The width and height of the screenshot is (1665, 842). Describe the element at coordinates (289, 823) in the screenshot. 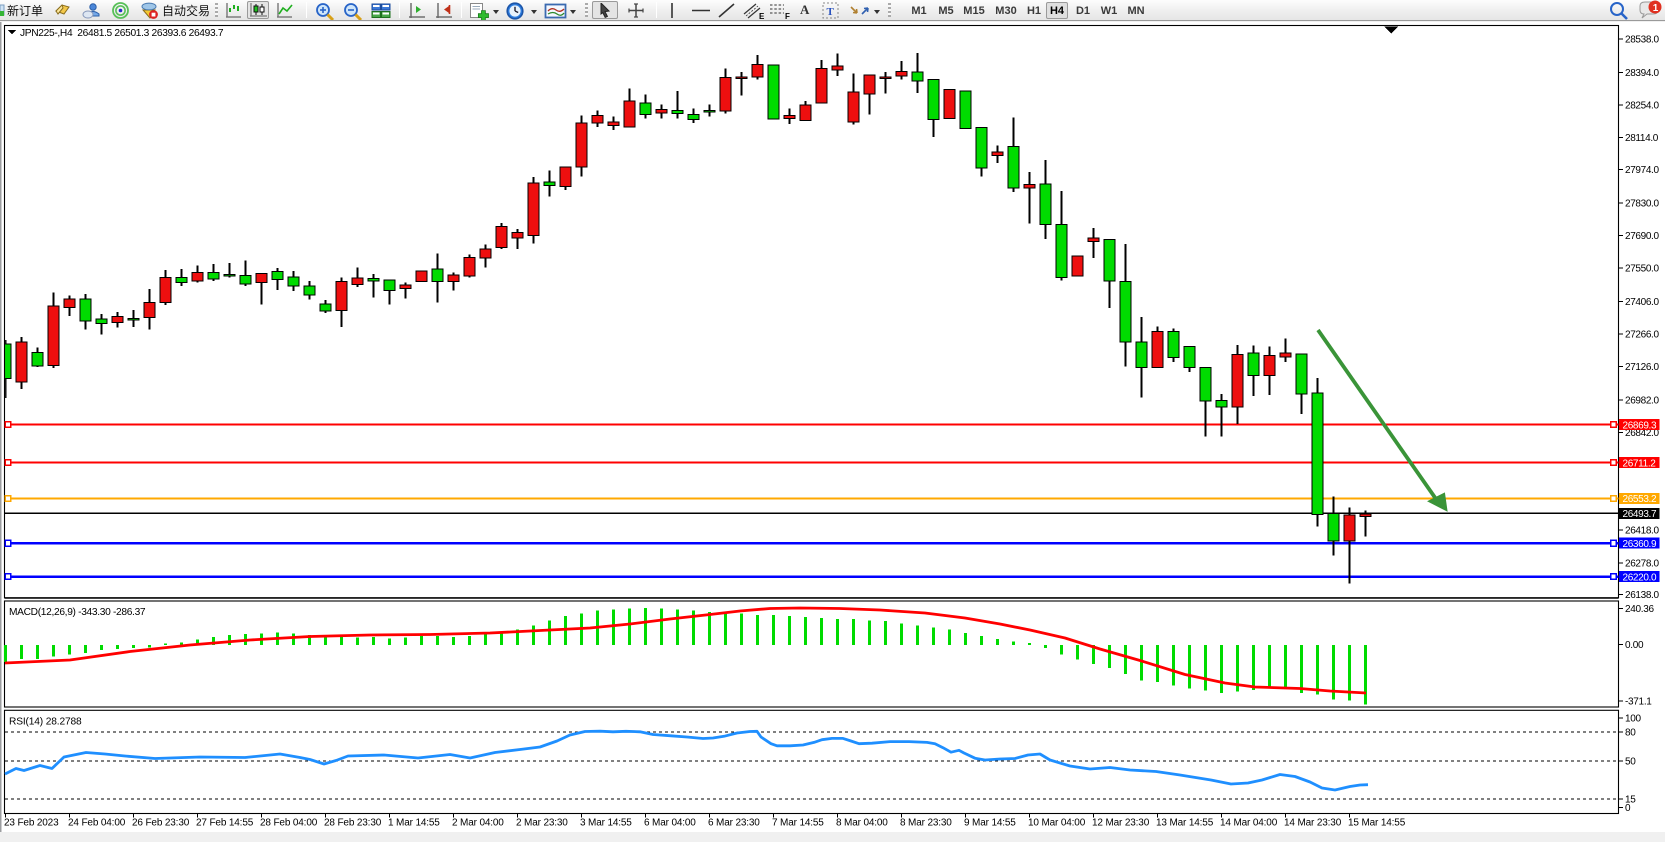

I see `svg-text: 28 Feb 04:00` at that location.